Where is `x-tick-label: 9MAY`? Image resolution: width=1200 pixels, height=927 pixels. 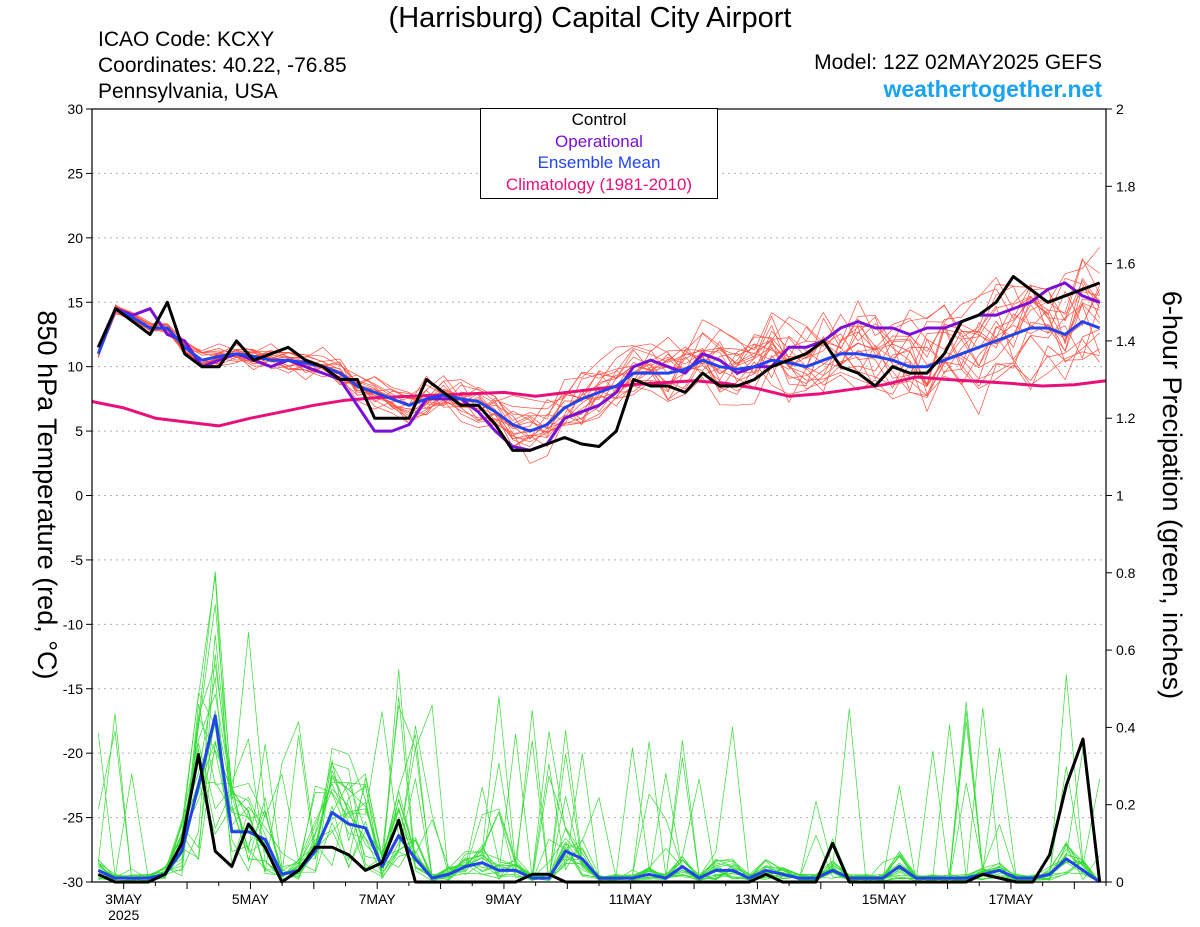
x-tick-label: 9MAY is located at coordinates (504, 899).